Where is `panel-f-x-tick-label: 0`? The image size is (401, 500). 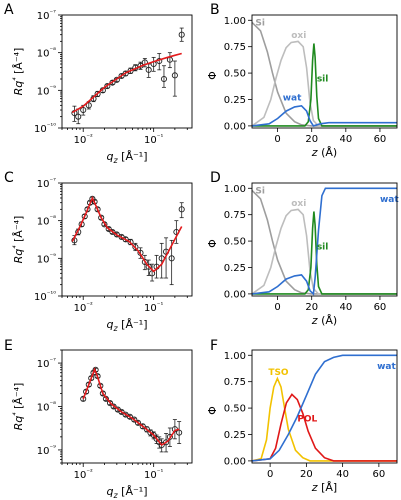
panel-f-x-tick-label: 0 is located at coordinates (270, 474).